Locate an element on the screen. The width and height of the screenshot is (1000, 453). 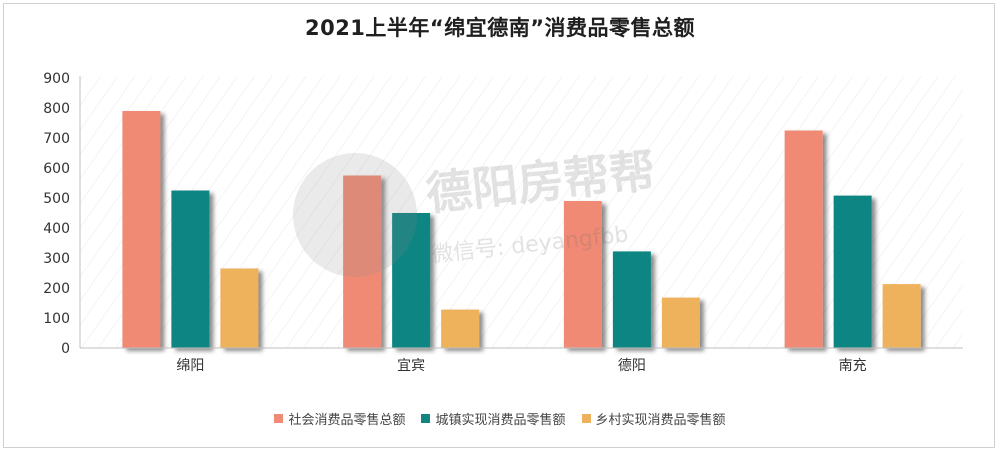
y-tick-label: 300 is located at coordinates (56, 259).